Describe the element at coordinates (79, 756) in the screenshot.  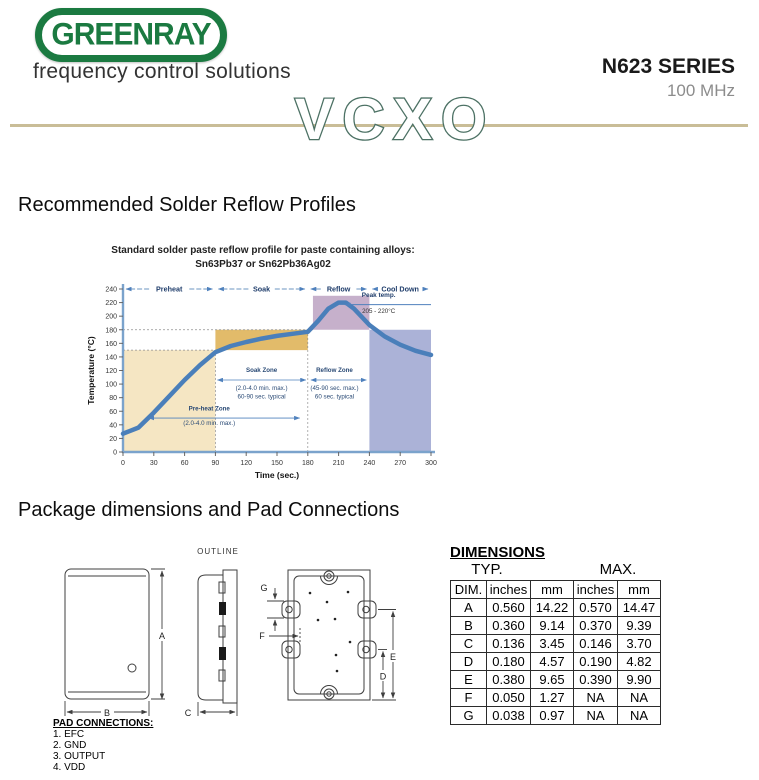
I see `pad-connection-item: 3. OUTPUT` at that location.